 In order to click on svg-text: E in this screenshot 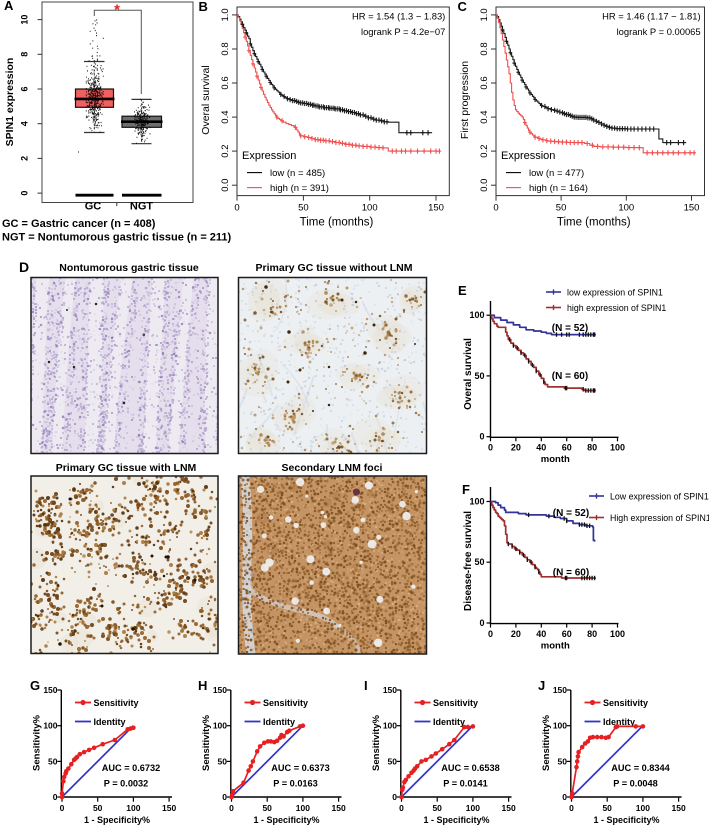, I will do `click(462, 290)`.